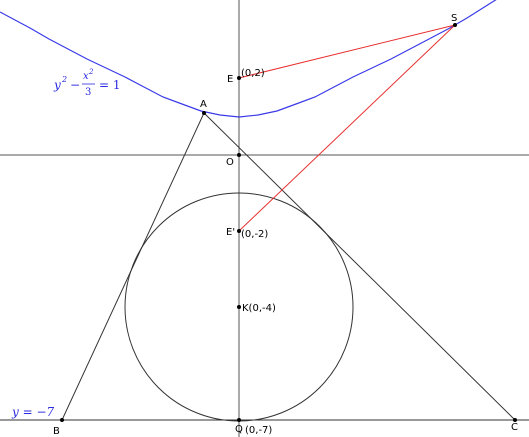  What do you see at coordinates (254, 234) in the screenshot?
I see `label-e-prime-coord: (0,-2)` at bounding box center [254, 234].